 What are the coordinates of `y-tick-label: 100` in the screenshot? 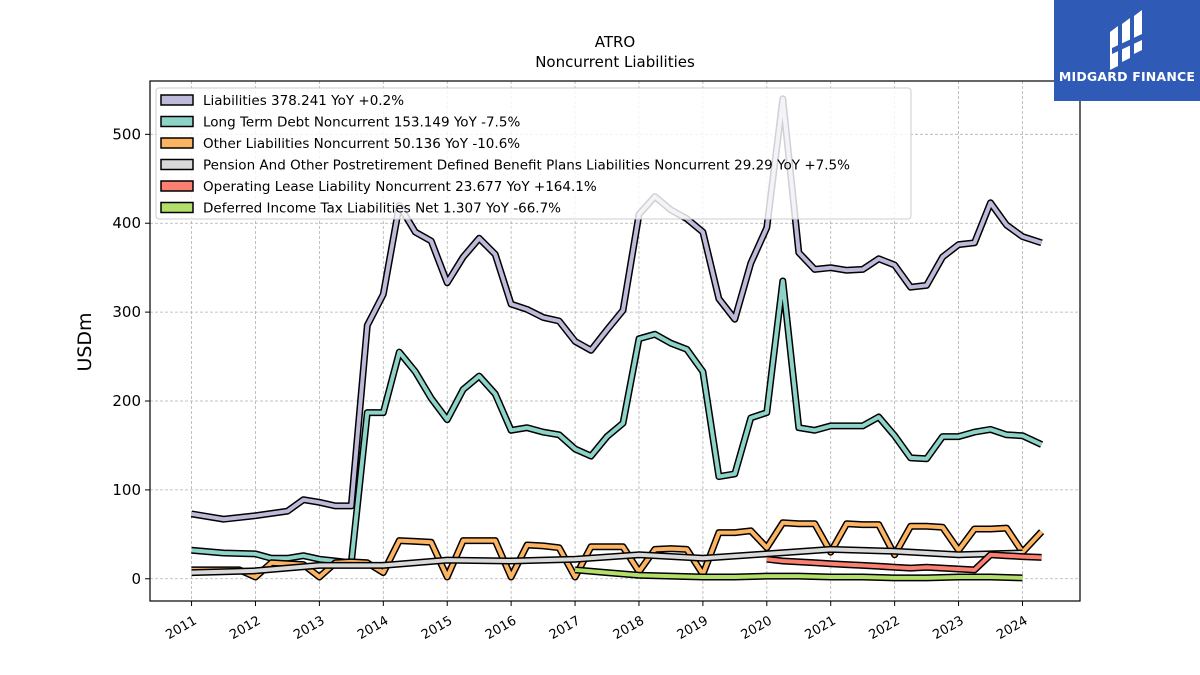 It's located at (126, 490).